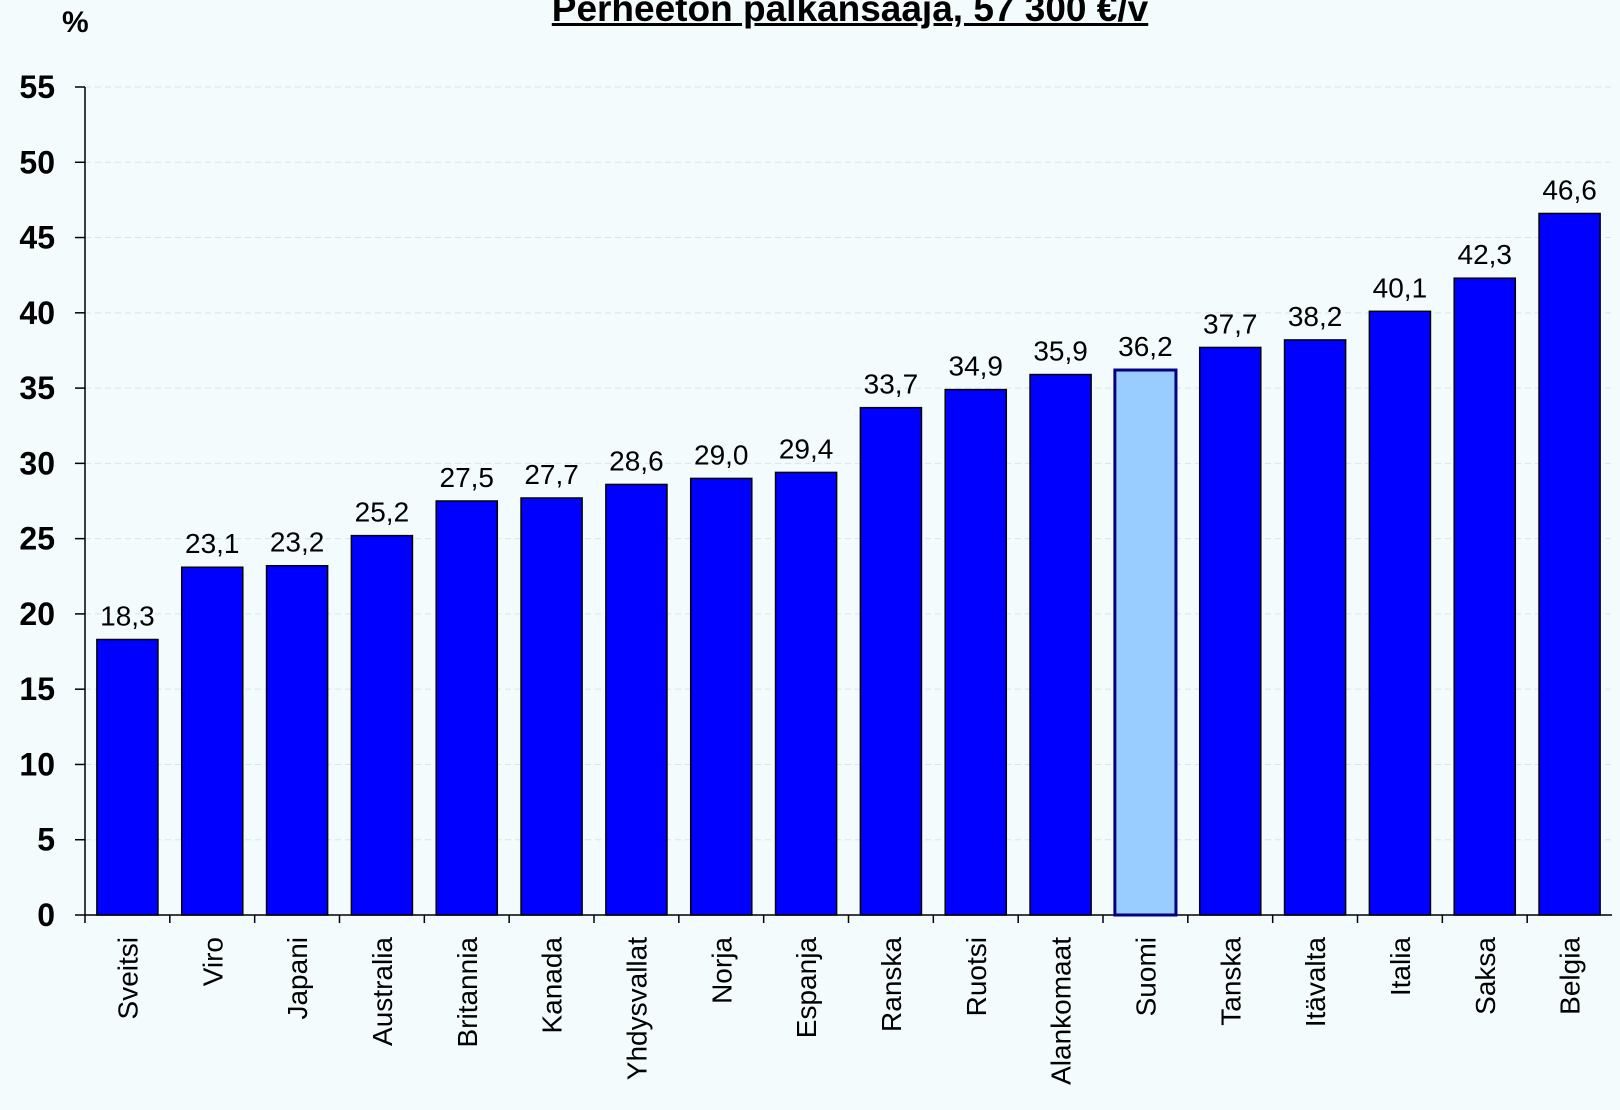  I want to click on value-label: 23,1, so click(212, 543).